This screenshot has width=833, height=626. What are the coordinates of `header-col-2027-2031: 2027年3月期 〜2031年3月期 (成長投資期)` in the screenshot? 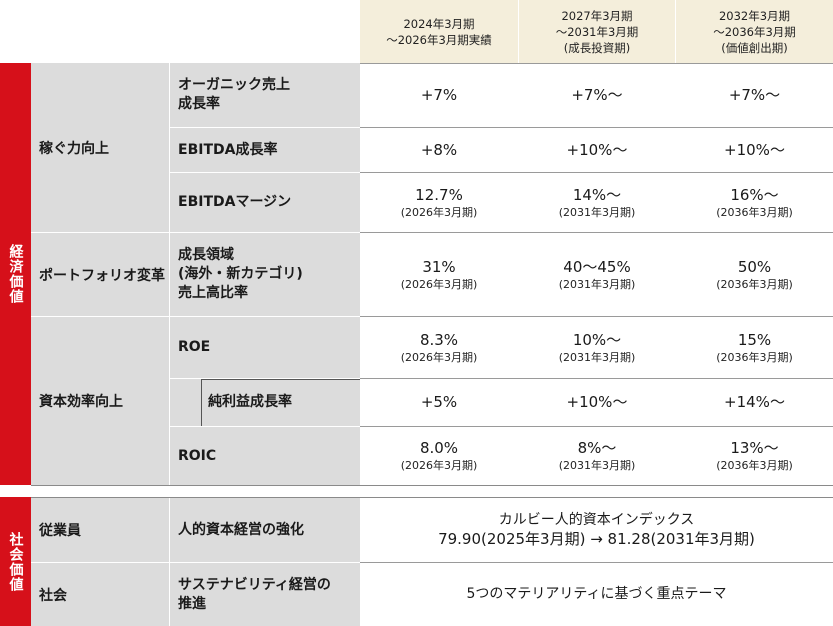 It's located at (597, 31).